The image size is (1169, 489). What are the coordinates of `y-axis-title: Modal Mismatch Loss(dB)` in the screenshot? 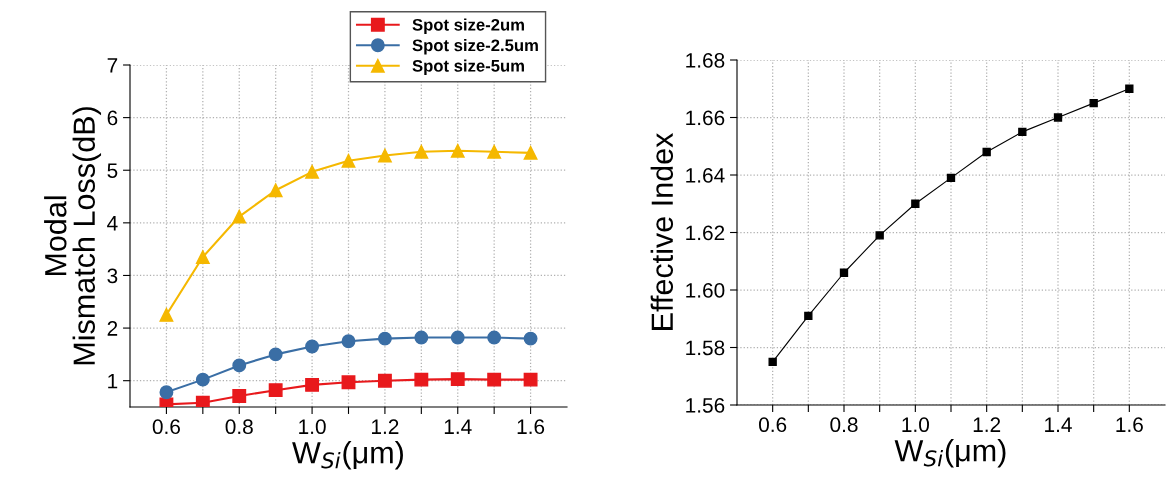 It's located at (73, 236).